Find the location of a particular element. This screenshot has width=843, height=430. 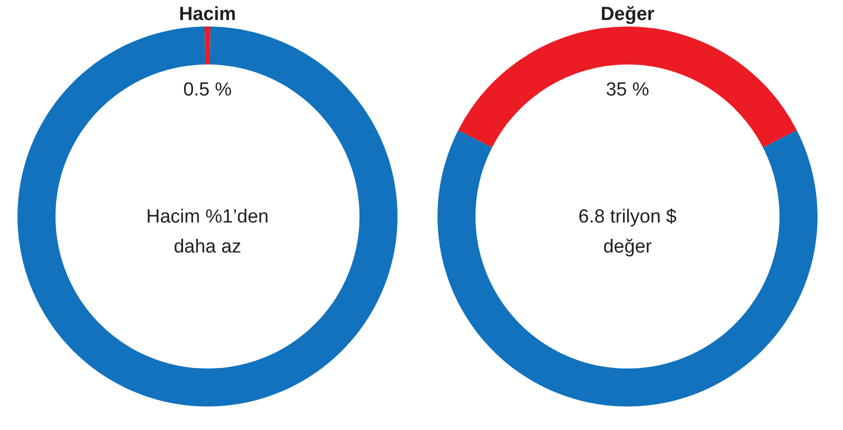

data-label: 35 % is located at coordinates (628, 90).